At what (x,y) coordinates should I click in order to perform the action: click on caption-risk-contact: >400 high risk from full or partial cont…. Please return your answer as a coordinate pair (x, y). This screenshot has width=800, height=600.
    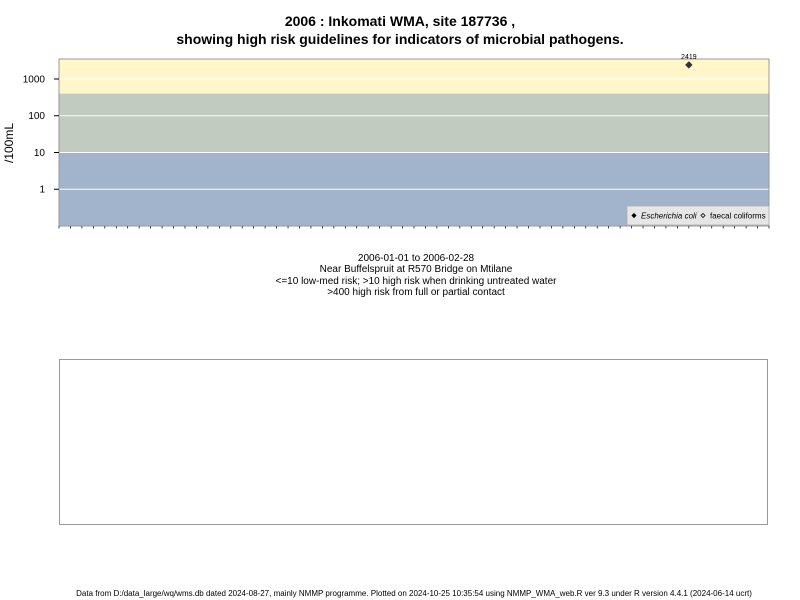
    Looking at the image, I should click on (416, 292).